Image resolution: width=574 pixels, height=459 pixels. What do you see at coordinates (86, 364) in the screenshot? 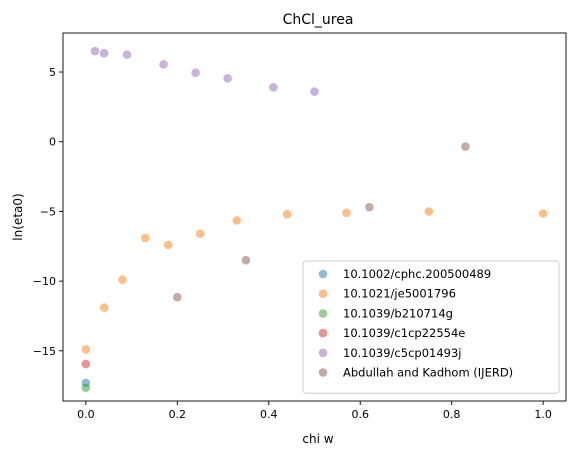
I see `data-point-s3-p0` at bounding box center [86, 364].